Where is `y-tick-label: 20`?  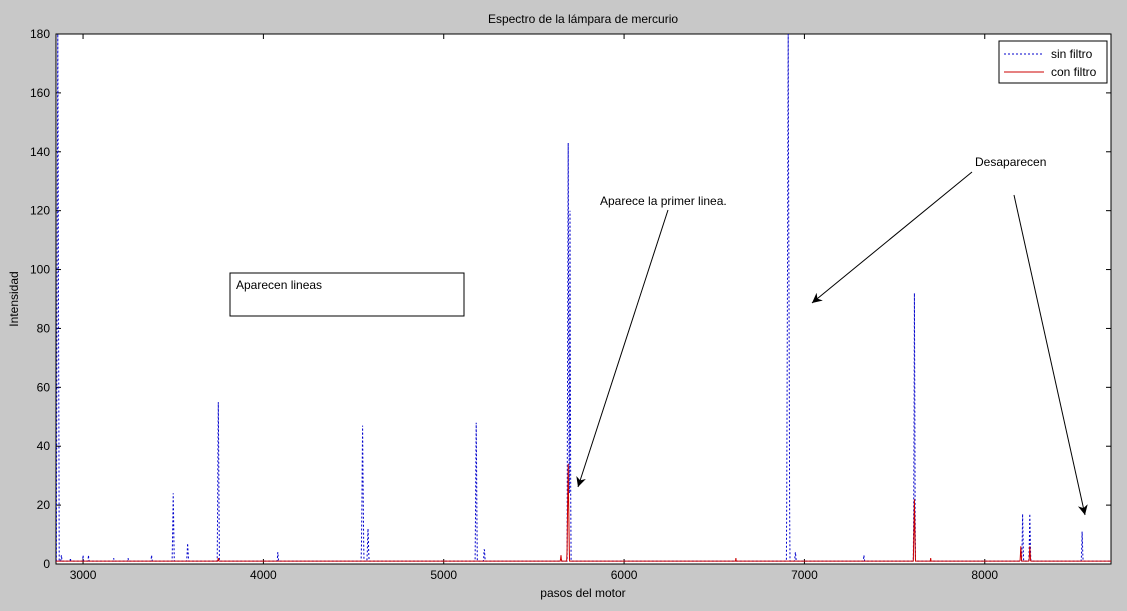
y-tick-label: 20 is located at coordinates (44, 505).